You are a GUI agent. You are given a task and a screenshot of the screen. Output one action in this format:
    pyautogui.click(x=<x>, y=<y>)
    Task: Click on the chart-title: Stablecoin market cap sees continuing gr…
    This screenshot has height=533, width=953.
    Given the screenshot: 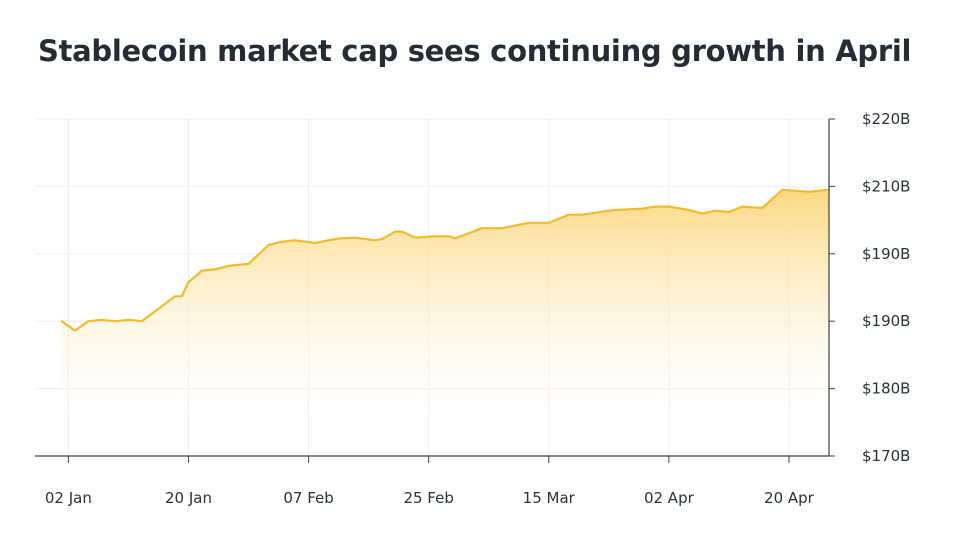 What is the action you would take?
    pyautogui.click(x=475, y=51)
    